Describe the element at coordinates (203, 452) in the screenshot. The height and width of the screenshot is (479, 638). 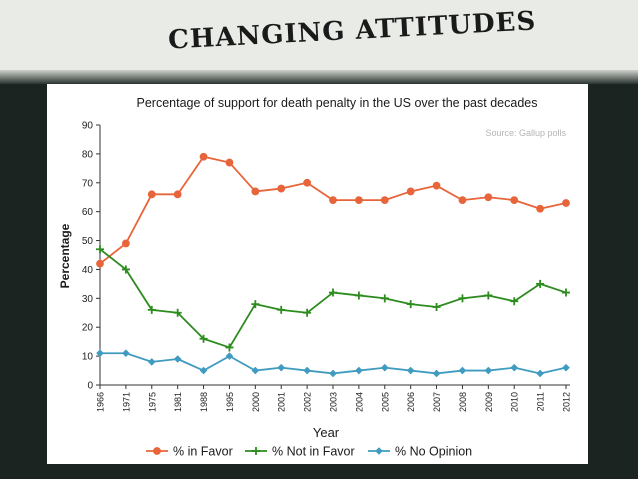
I see `legend-label: % in Favor` at that location.